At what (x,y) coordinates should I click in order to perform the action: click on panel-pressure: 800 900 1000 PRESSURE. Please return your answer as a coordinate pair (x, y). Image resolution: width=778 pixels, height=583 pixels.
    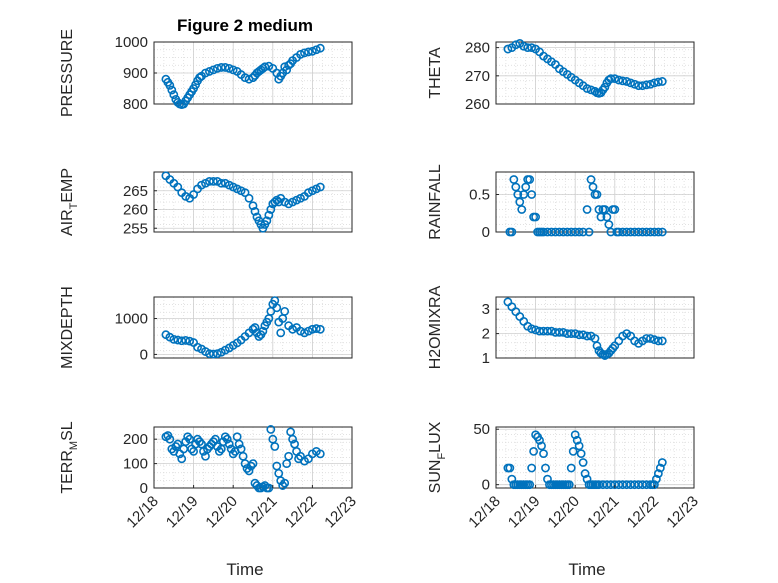
    Looking at the image, I should click on (206, 73).